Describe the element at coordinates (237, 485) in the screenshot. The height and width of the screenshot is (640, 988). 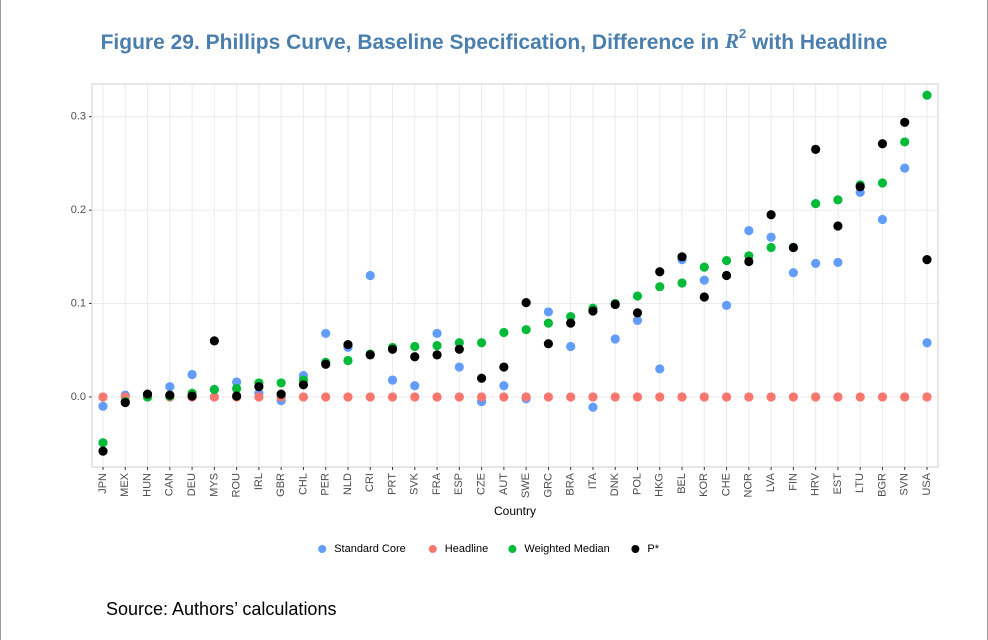
I see `x-tick-label: ROU` at that location.